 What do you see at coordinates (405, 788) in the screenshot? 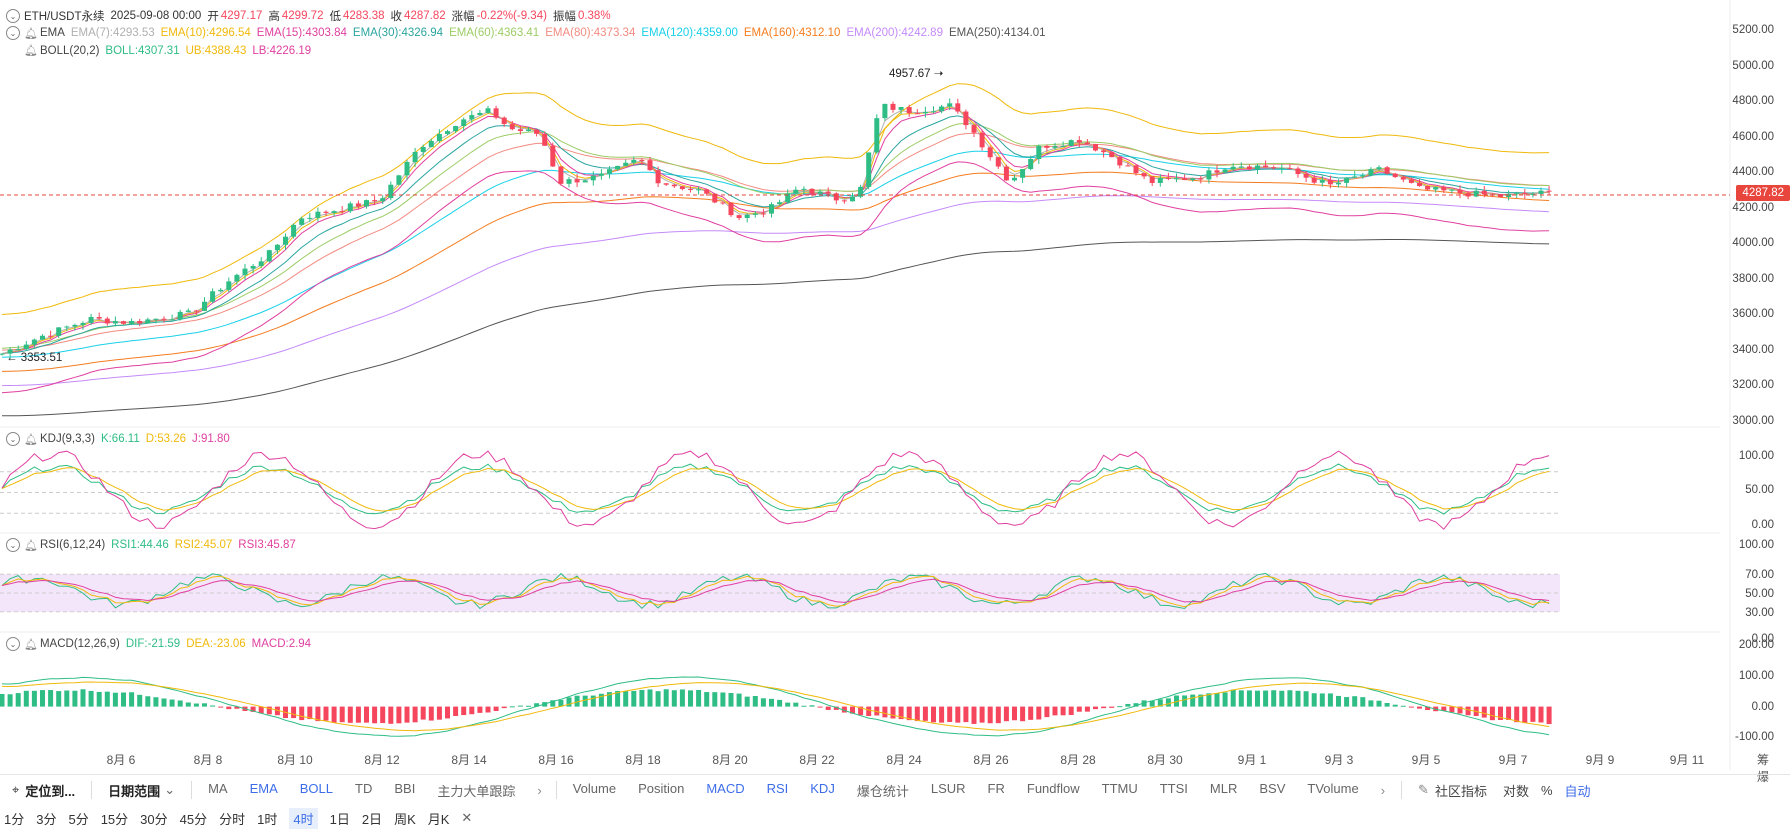
I see `main-indicator-4: BBI` at bounding box center [405, 788].